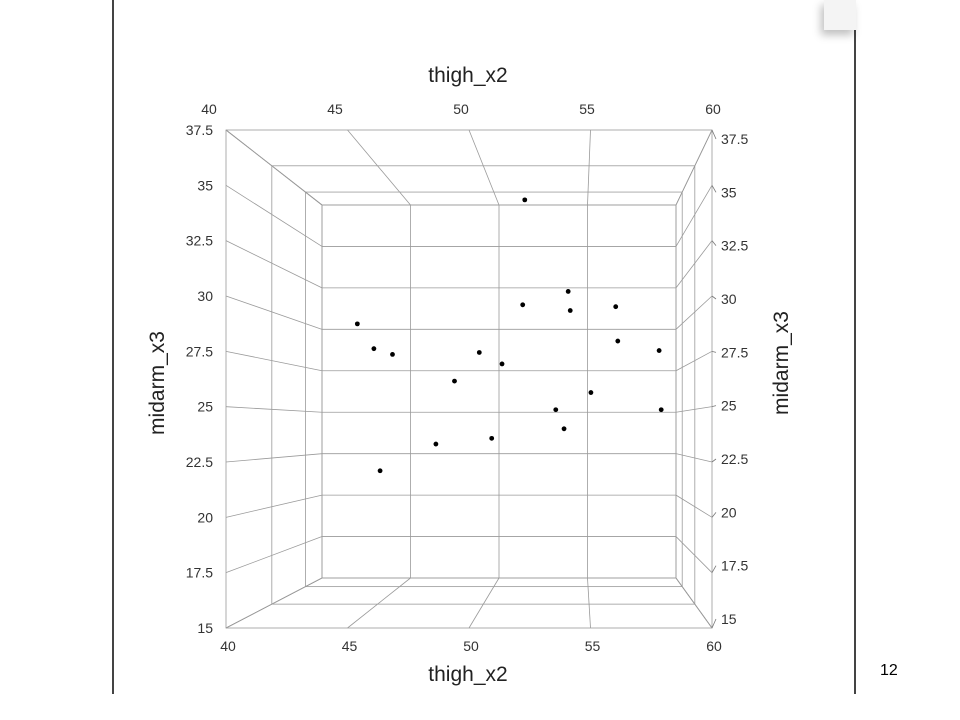 This screenshot has height=720, width=960. I want to click on y-tick-label-left: 22.5, so click(199, 462).